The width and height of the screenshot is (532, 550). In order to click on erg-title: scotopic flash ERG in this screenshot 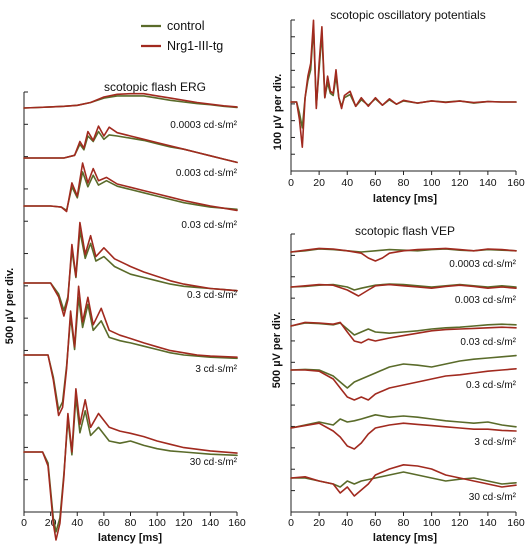, I will do `click(155, 87)`.